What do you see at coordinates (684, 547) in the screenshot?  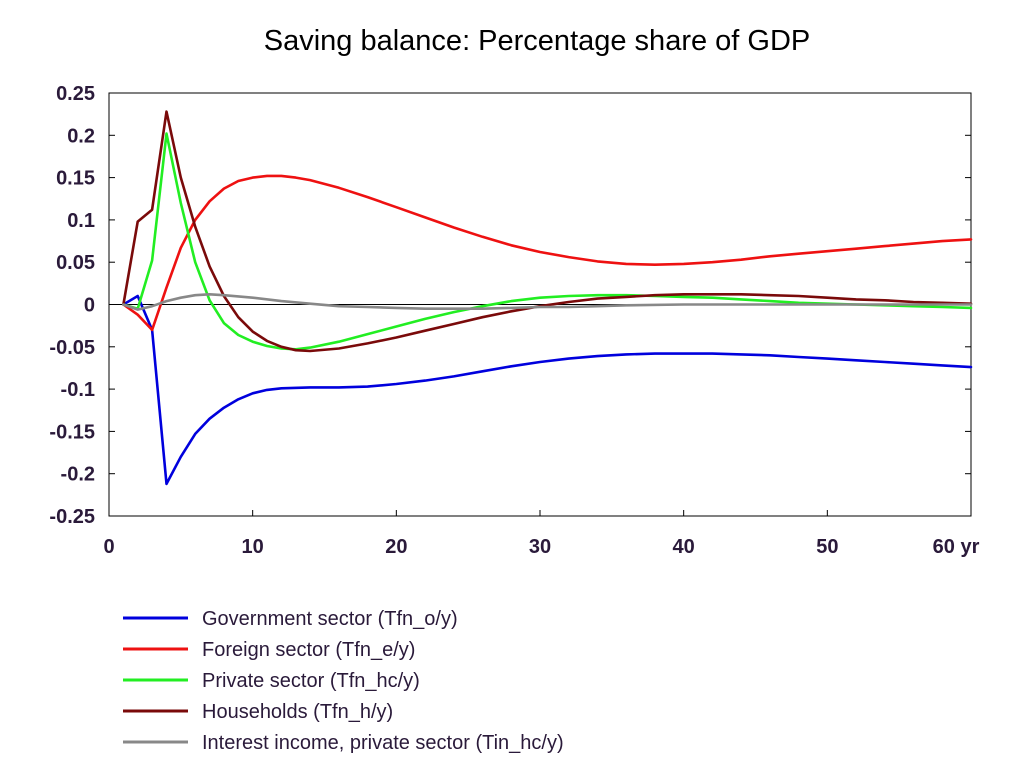 I see `x-tick-label: 40` at bounding box center [684, 547].